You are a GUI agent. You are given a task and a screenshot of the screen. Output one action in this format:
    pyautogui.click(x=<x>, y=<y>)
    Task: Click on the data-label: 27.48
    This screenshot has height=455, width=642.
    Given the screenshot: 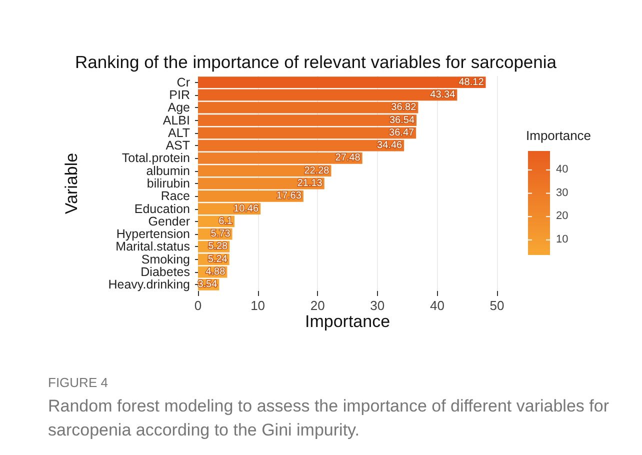 What is the action you would take?
    pyautogui.click(x=348, y=158)
    